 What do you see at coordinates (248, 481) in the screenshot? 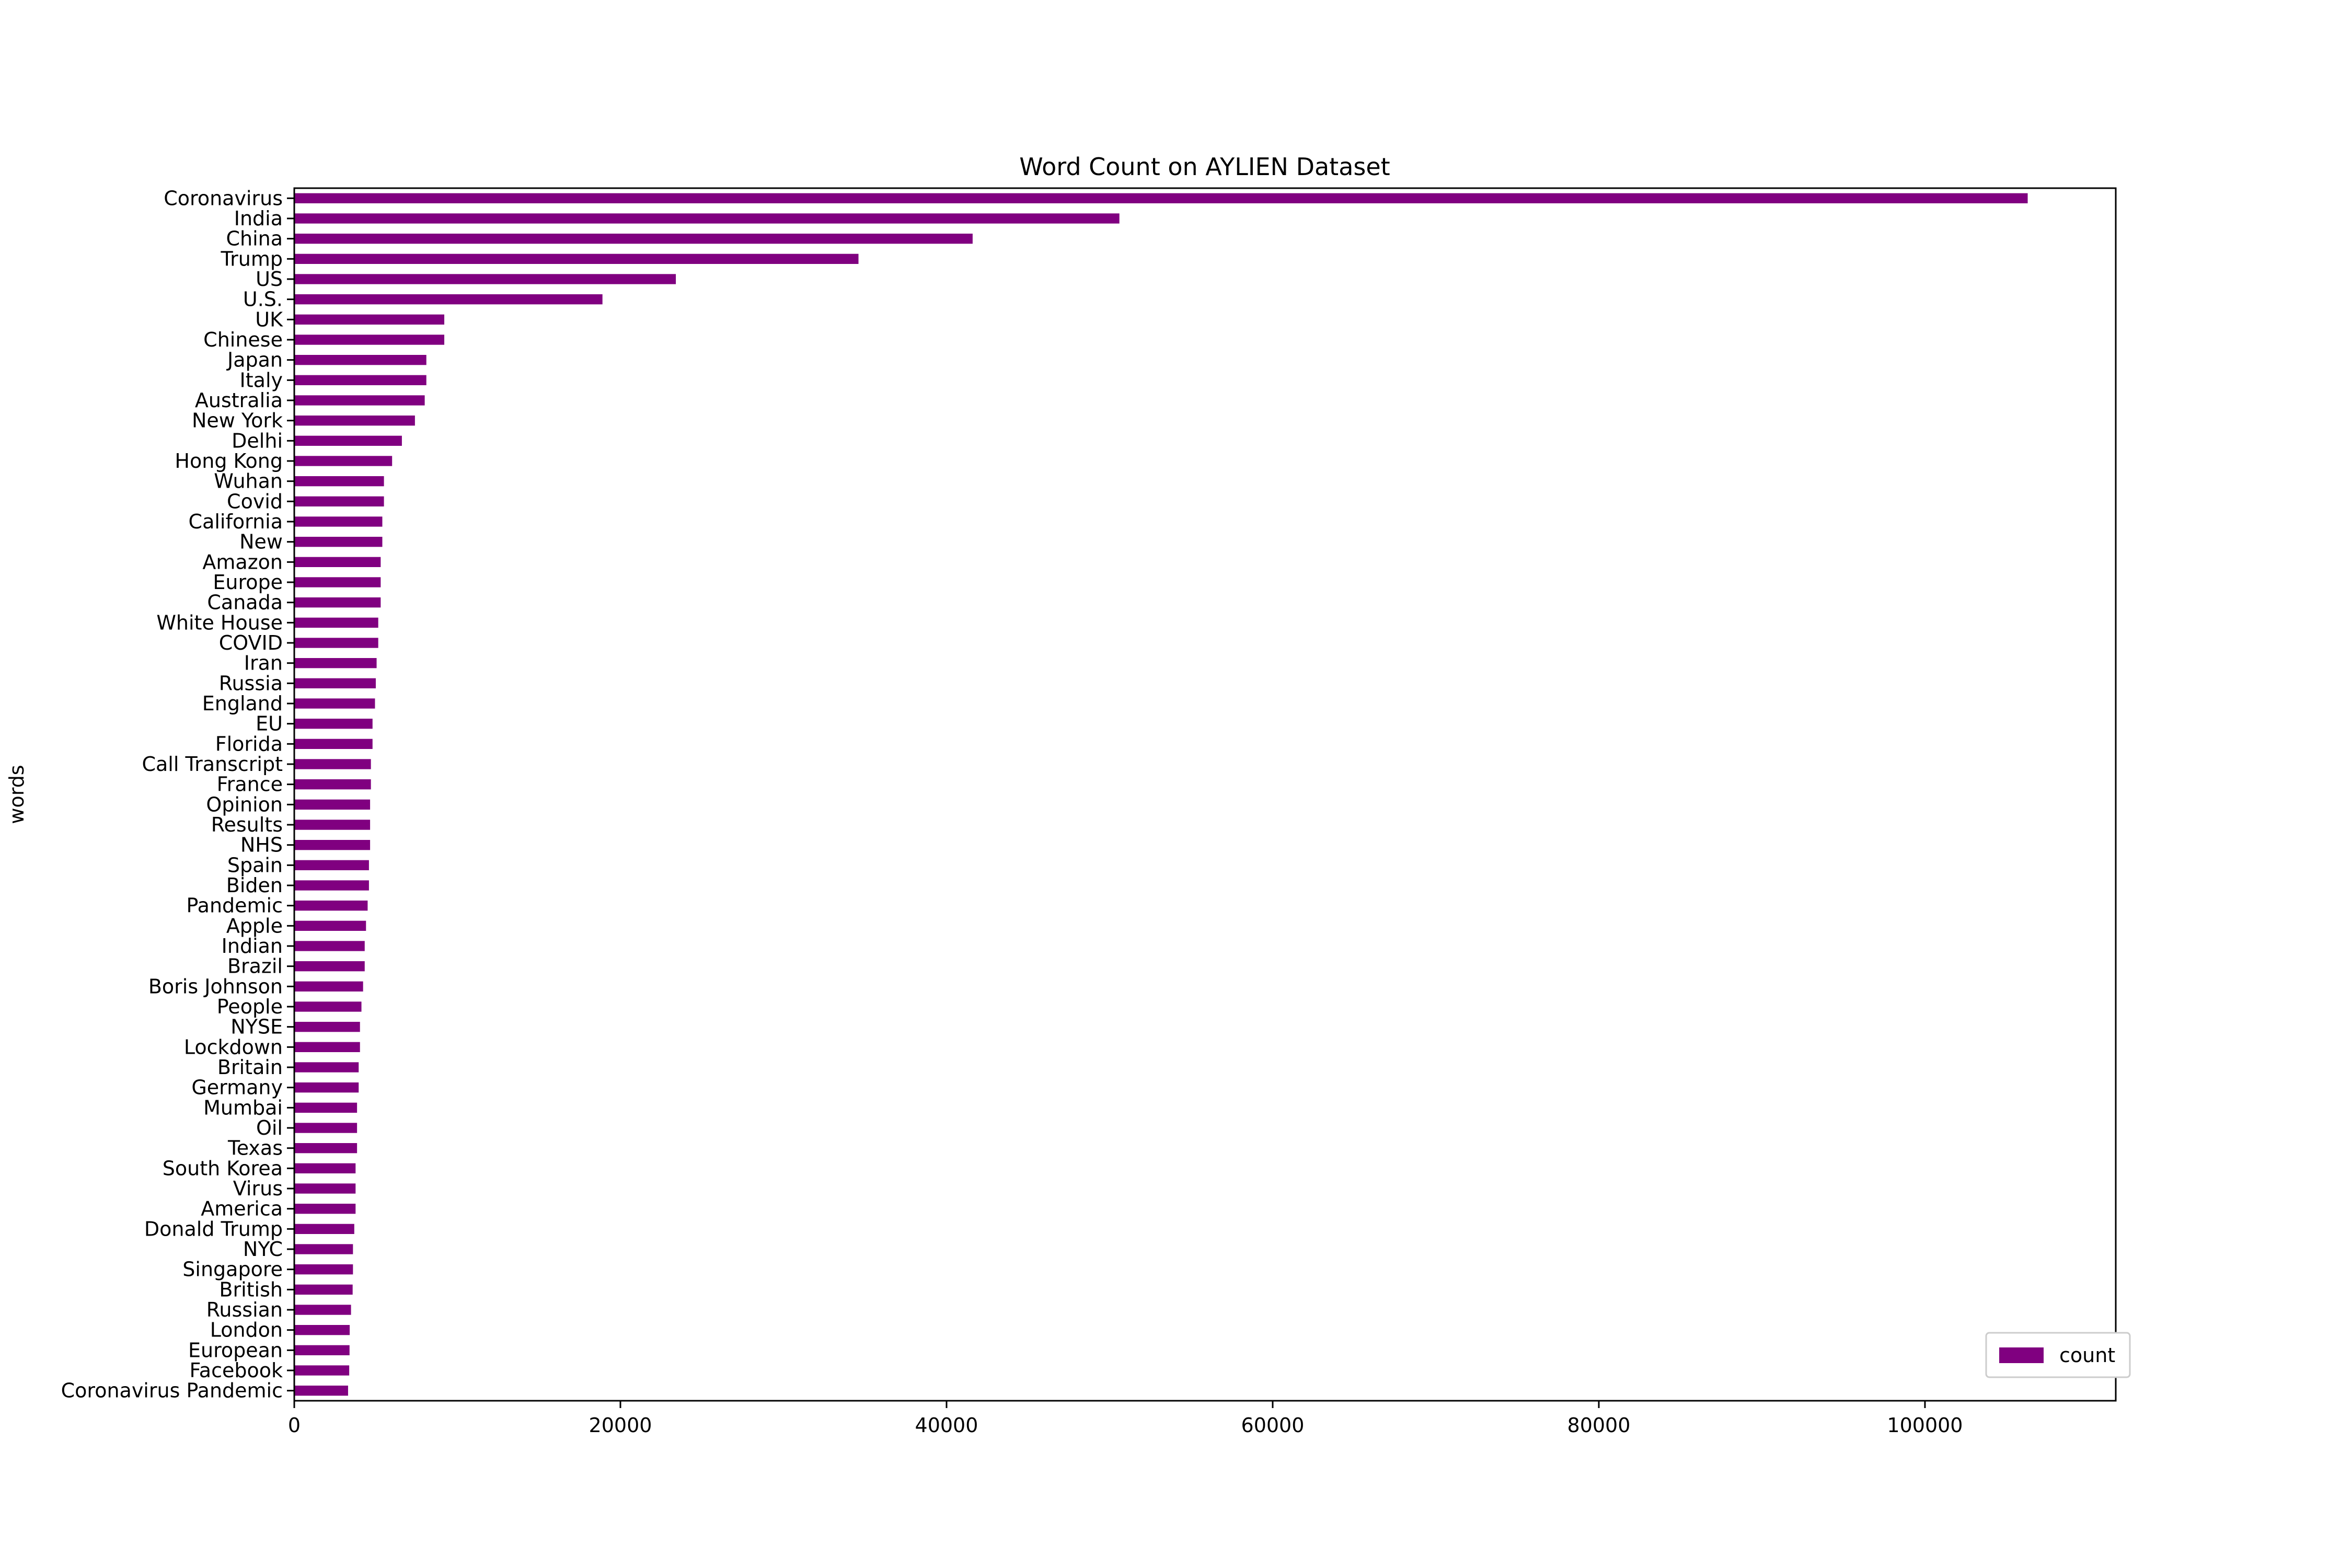
I see `y-tick-label: Wuhan` at bounding box center [248, 481].